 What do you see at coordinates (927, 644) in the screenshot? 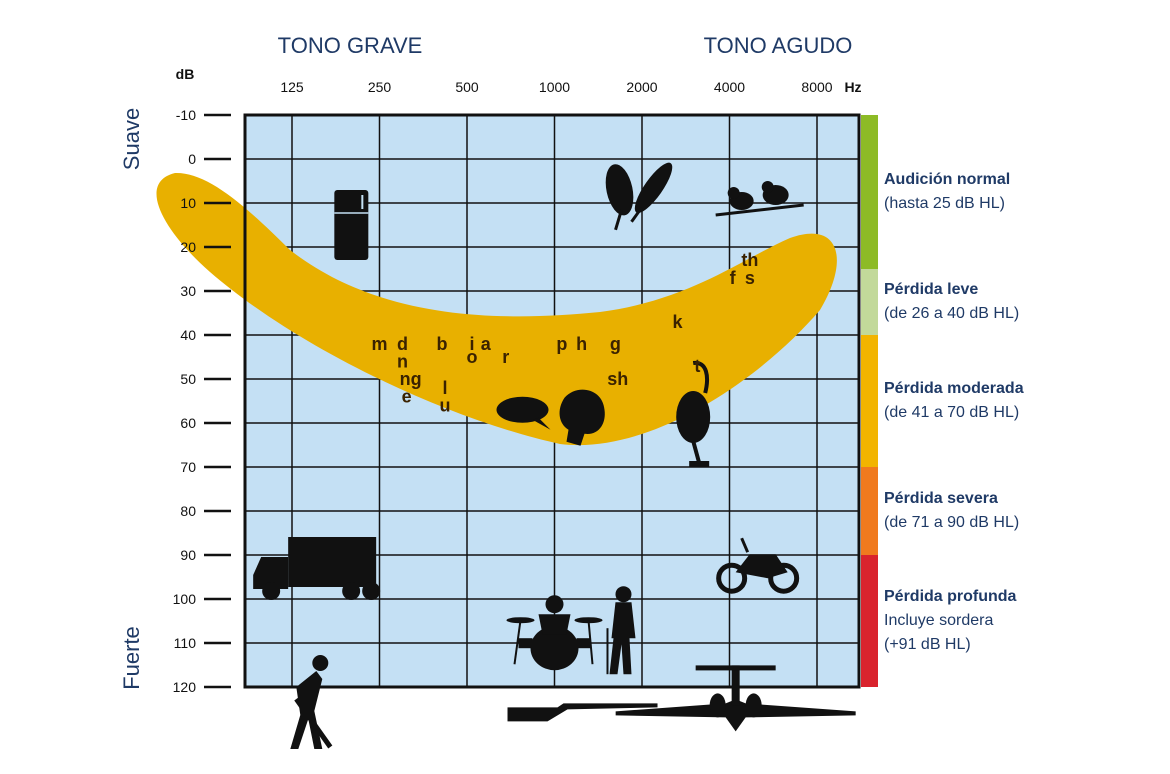
I see `legend-subtitle: (+91 dB HL)` at bounding box center [927, 644].